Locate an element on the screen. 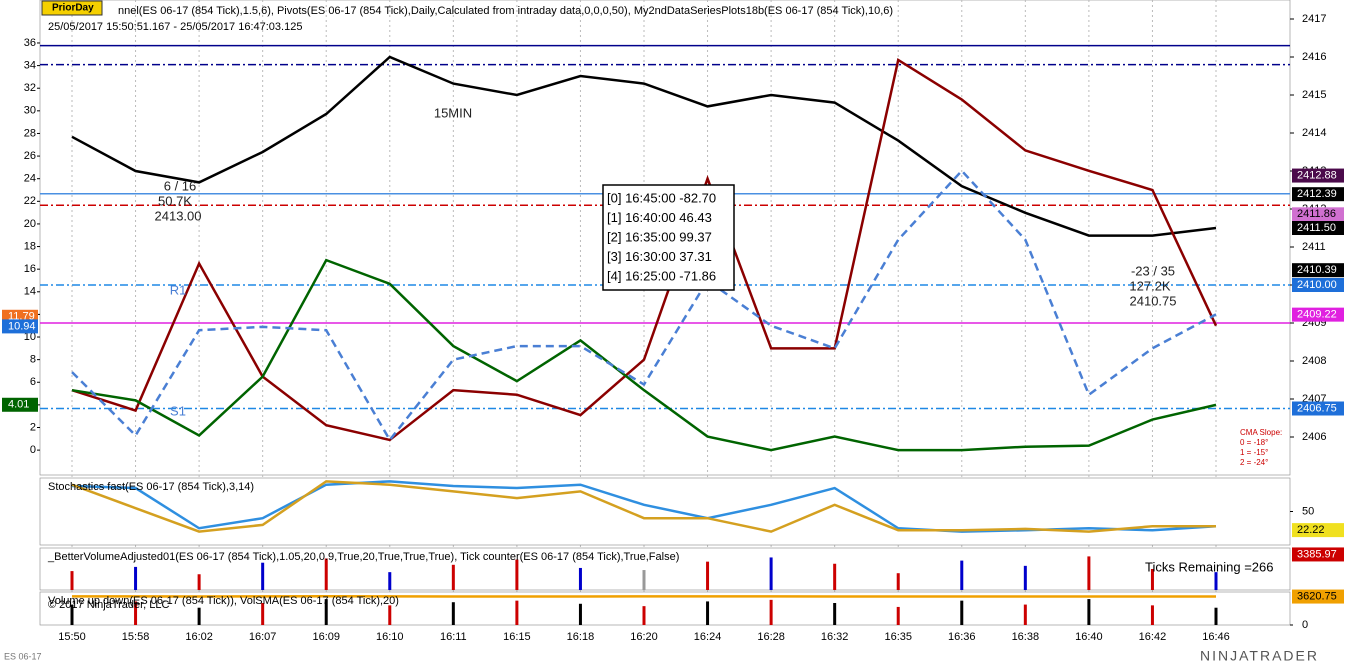 The image size is (1350, 667). cma-slope: 0 = -18° is located at coordinates (1254, 442).